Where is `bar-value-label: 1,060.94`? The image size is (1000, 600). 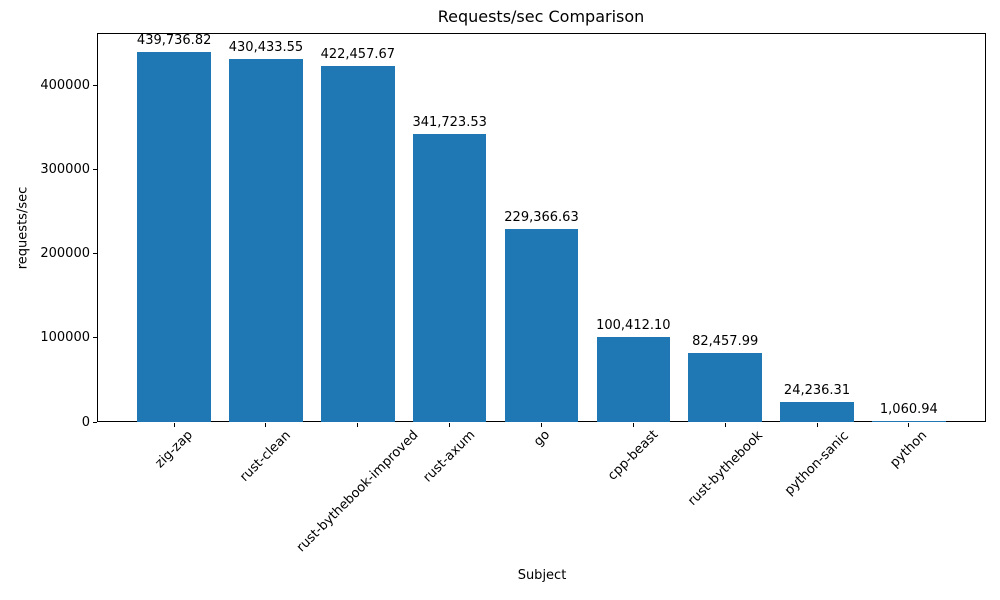
bar-value-label: 1,060.94 is located at coordinates (908, 409).